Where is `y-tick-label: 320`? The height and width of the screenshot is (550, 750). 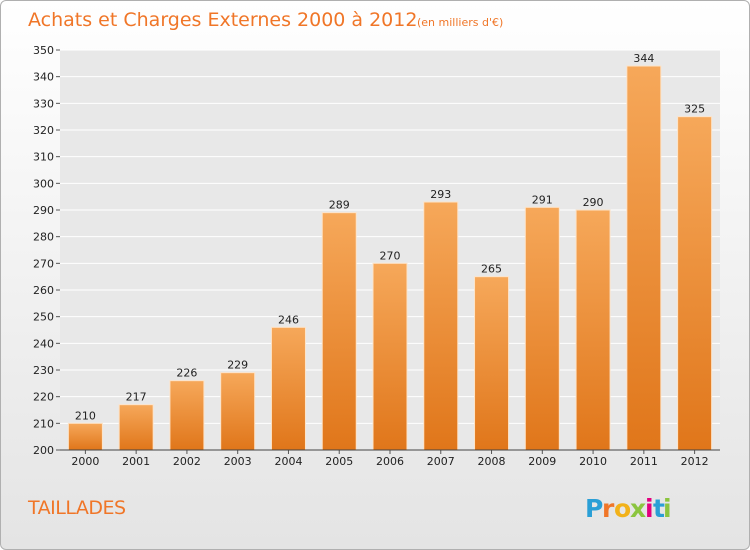
y-tick-label: 320 is located at coordinates (43, 130).